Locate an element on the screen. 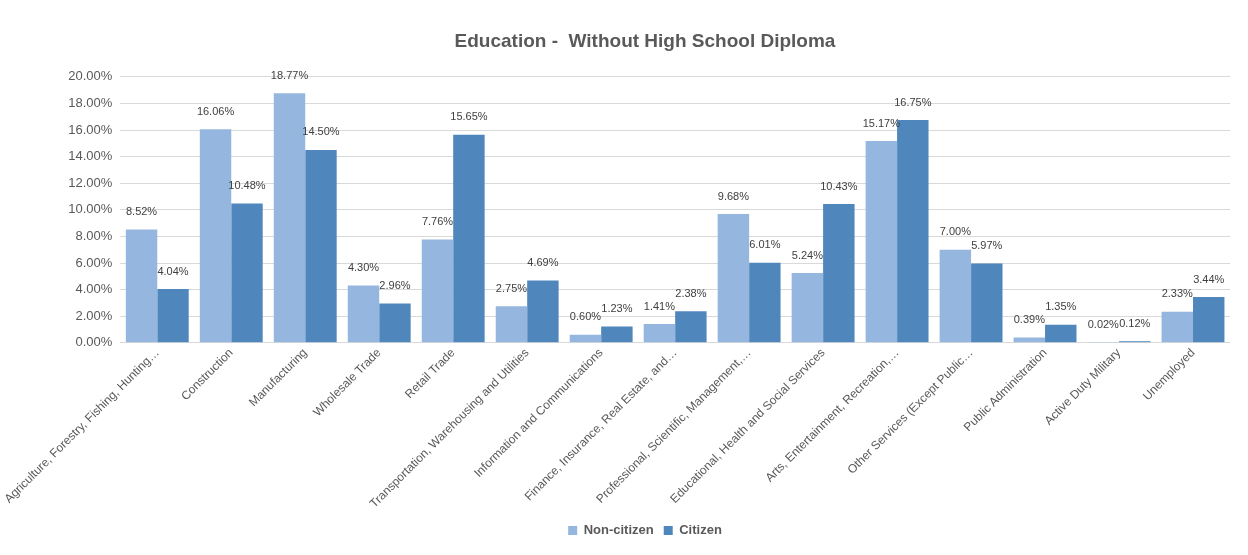 The image size is (1248, 555). data-label: 15.65% is located at coordinates (469, 116).